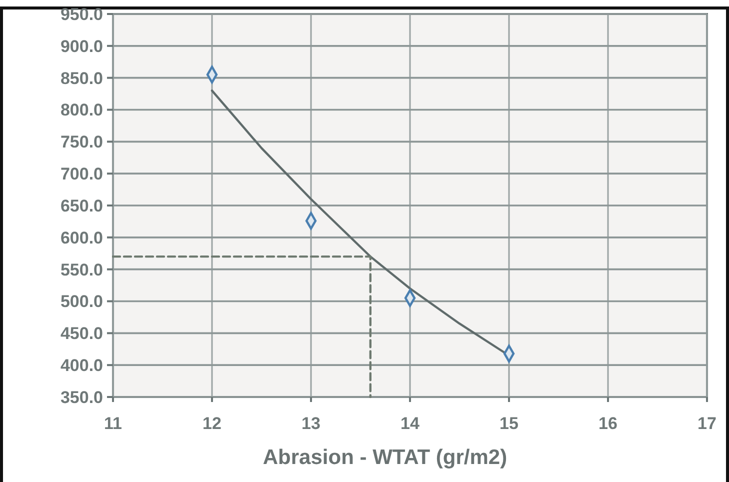  Describe the element at coordinates (509, 423) in the screenshot. I see `x-tick-label: 15` at that location.